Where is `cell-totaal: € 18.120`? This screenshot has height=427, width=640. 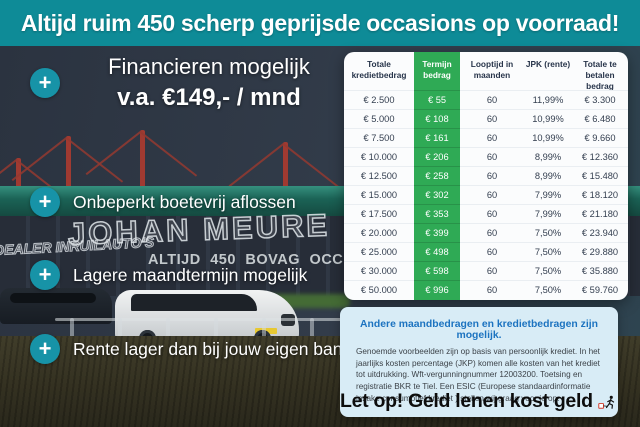
cell-totaal: € 18.120 is located at coordinates (600, 195).